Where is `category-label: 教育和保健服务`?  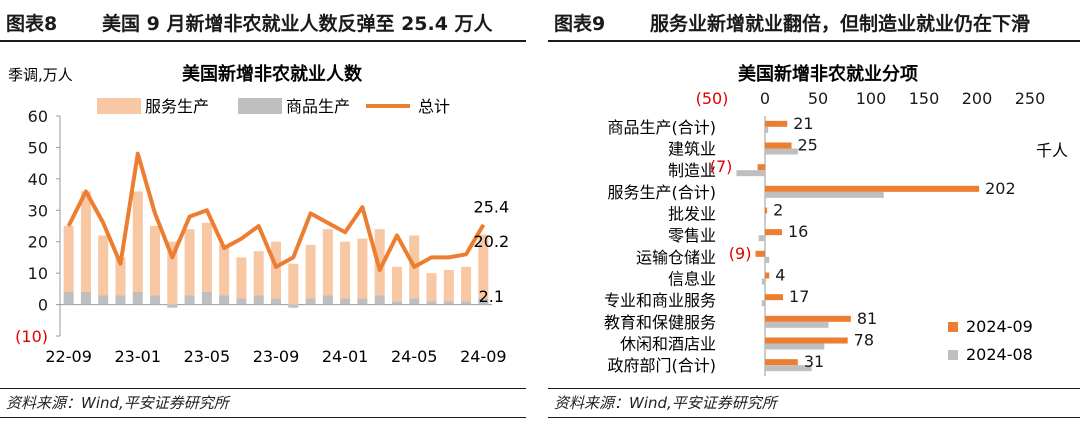
category-label: 教育和保健服务 is located at coordinates (660, 322).